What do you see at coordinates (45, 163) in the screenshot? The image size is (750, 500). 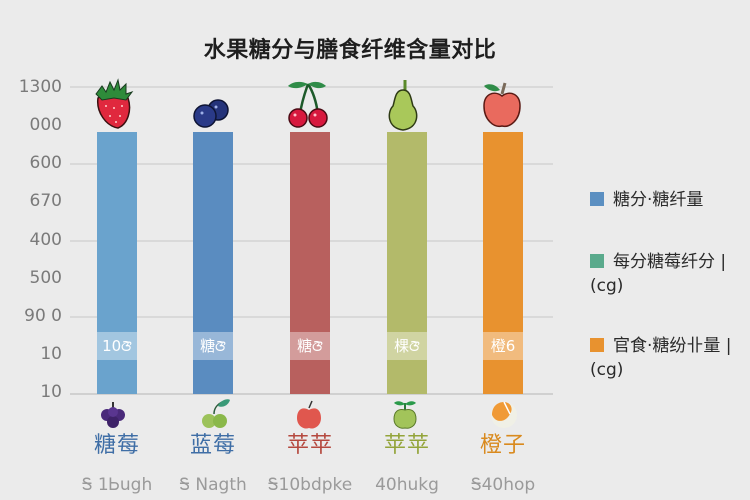 I see `y-tick: 600` at bounding box center [45, 163].